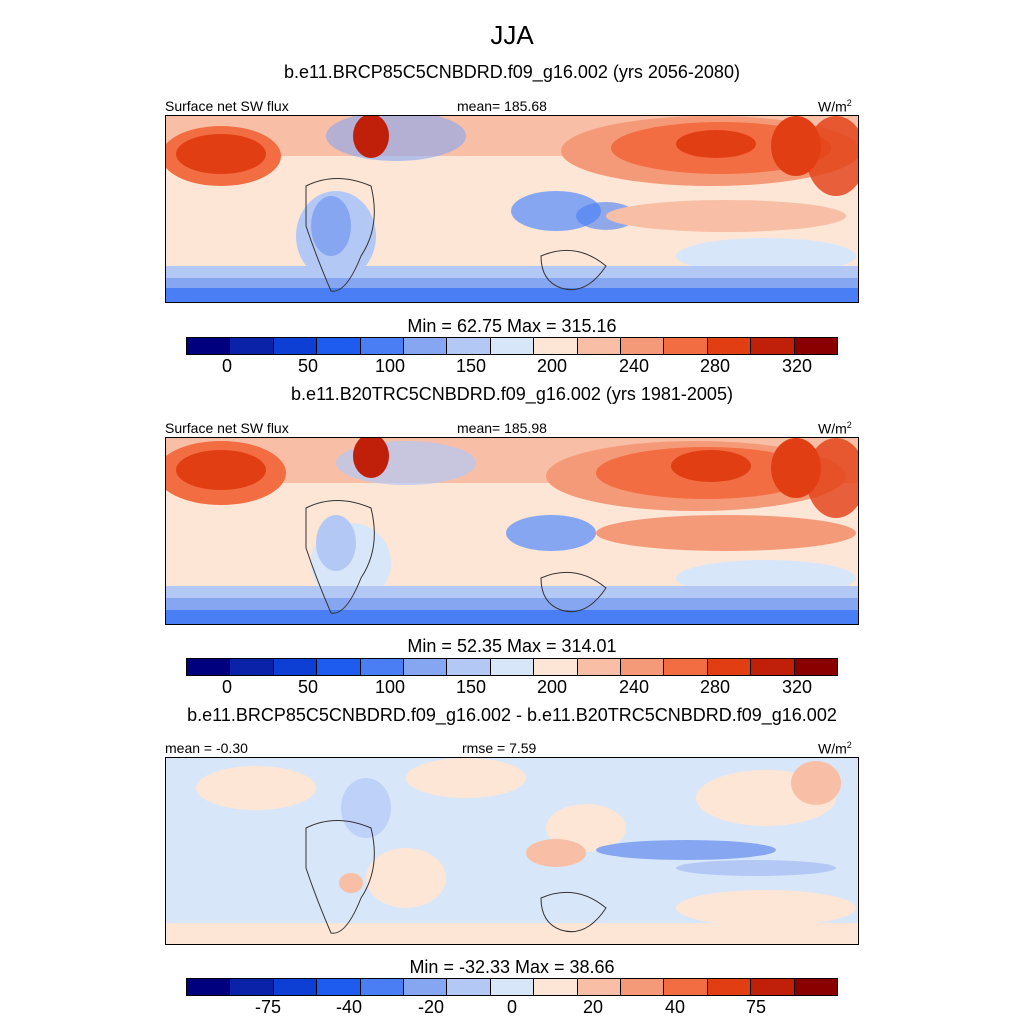  Describe the element at coordinates (512, 646) in the screenshot. I see `panel-2-minmax: Min = 52.35 Max = 314.01` at that location.